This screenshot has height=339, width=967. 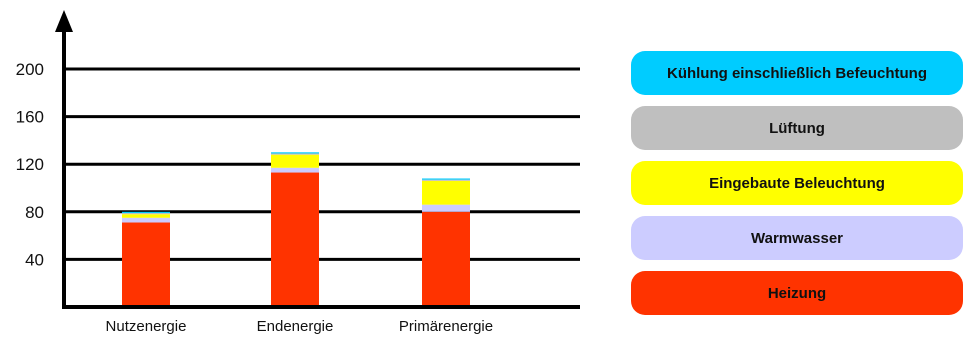 I want to click on legend-item-label: Heizung, so click(x=797, y=293).